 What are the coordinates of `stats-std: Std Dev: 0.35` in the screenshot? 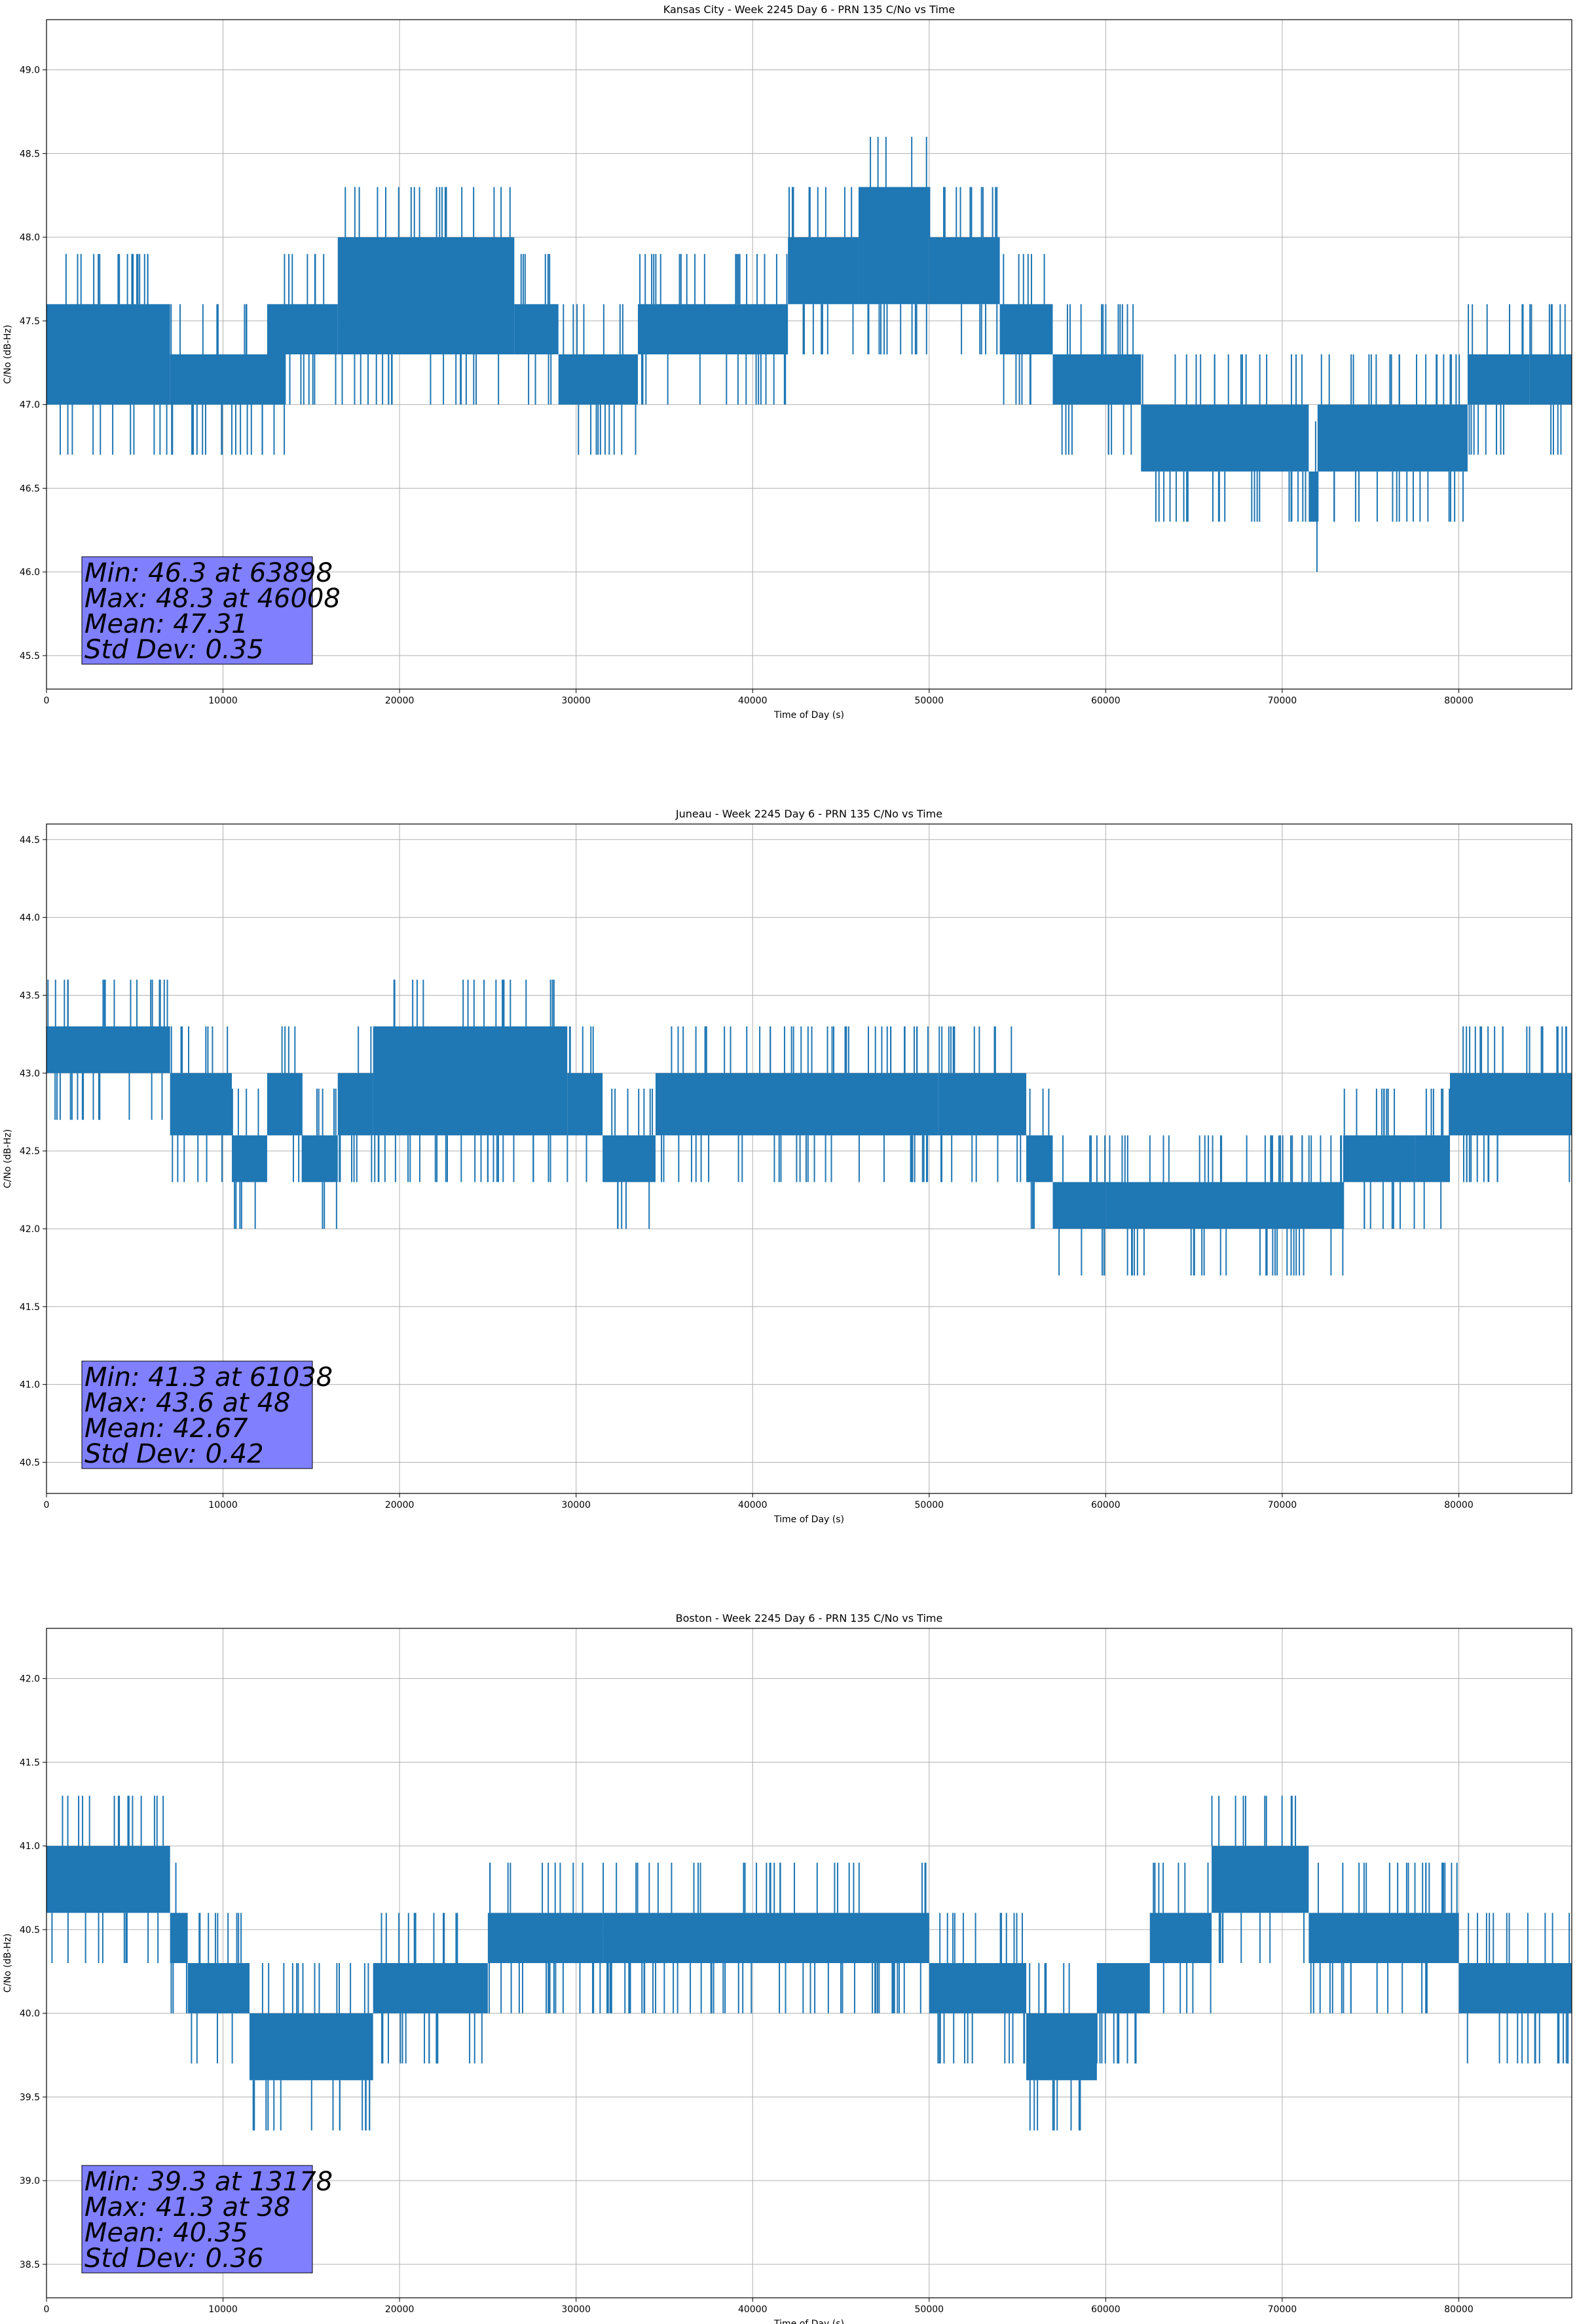 It's located at (174, 650).